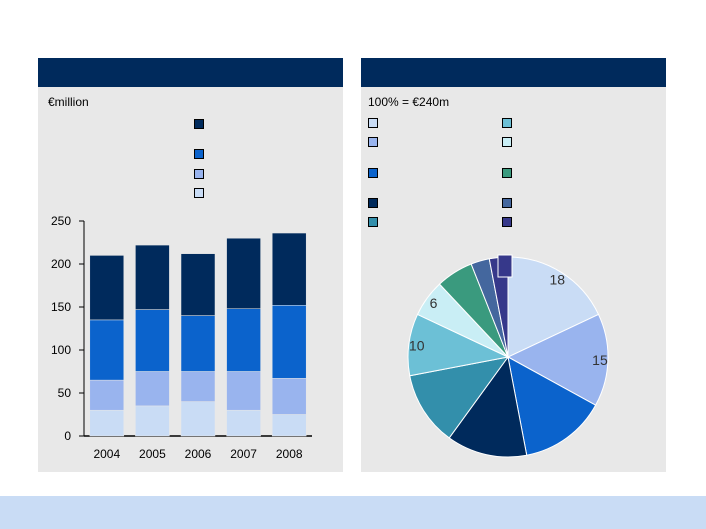 The width and height of the screenshot is (706, 529). I want to click on pie-total-label: 100% = €240m, so click(409, 102).